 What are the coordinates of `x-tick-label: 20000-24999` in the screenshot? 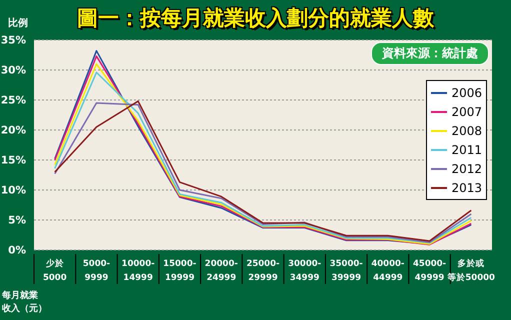 It's located at (221, 271).